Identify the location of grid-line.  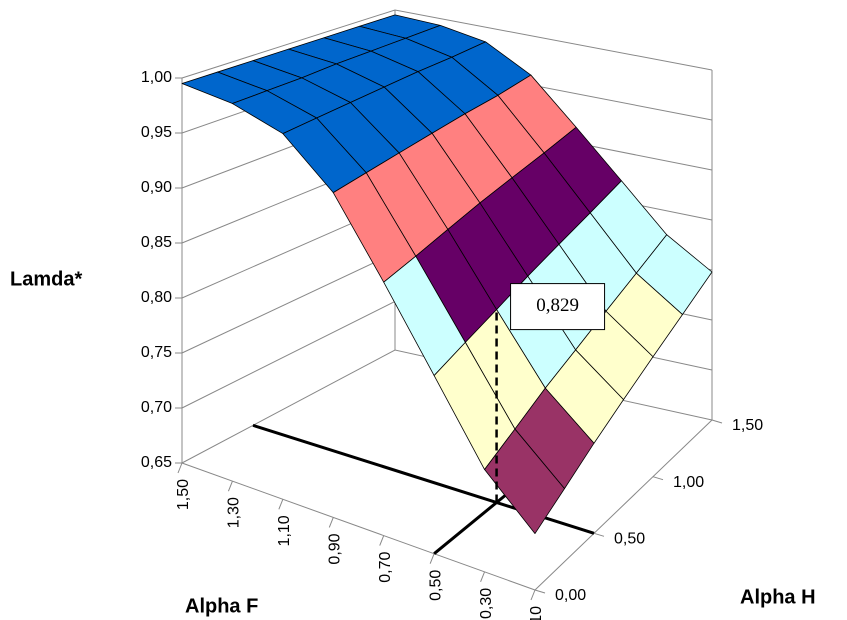
(447, 44).